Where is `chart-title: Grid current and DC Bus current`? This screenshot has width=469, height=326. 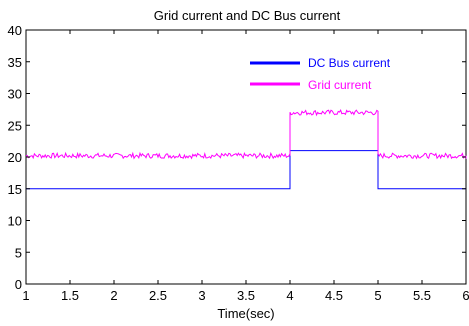
chart-title: Grid current and DC Bus current is located at coordinates (247, 15).